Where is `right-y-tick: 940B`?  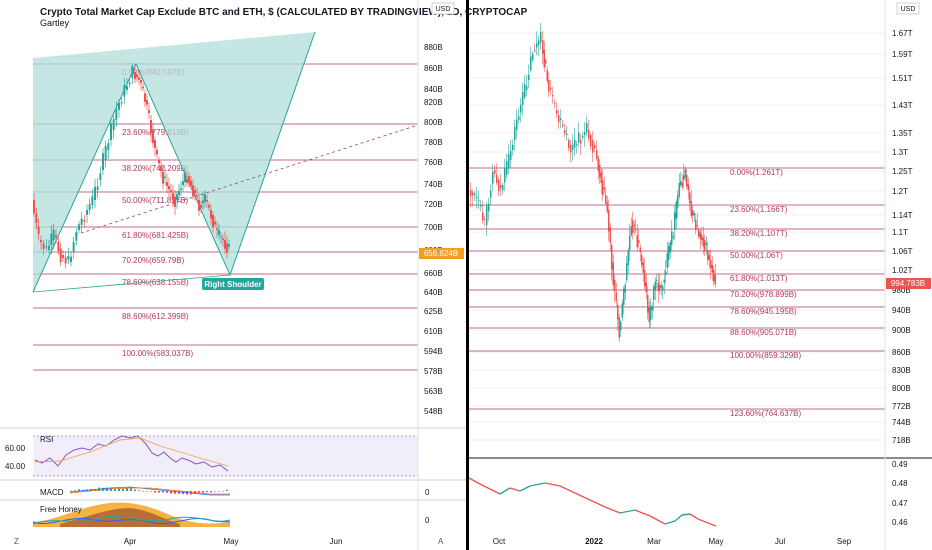 right-y-tick: 940B is located at coordinates (901, 310).